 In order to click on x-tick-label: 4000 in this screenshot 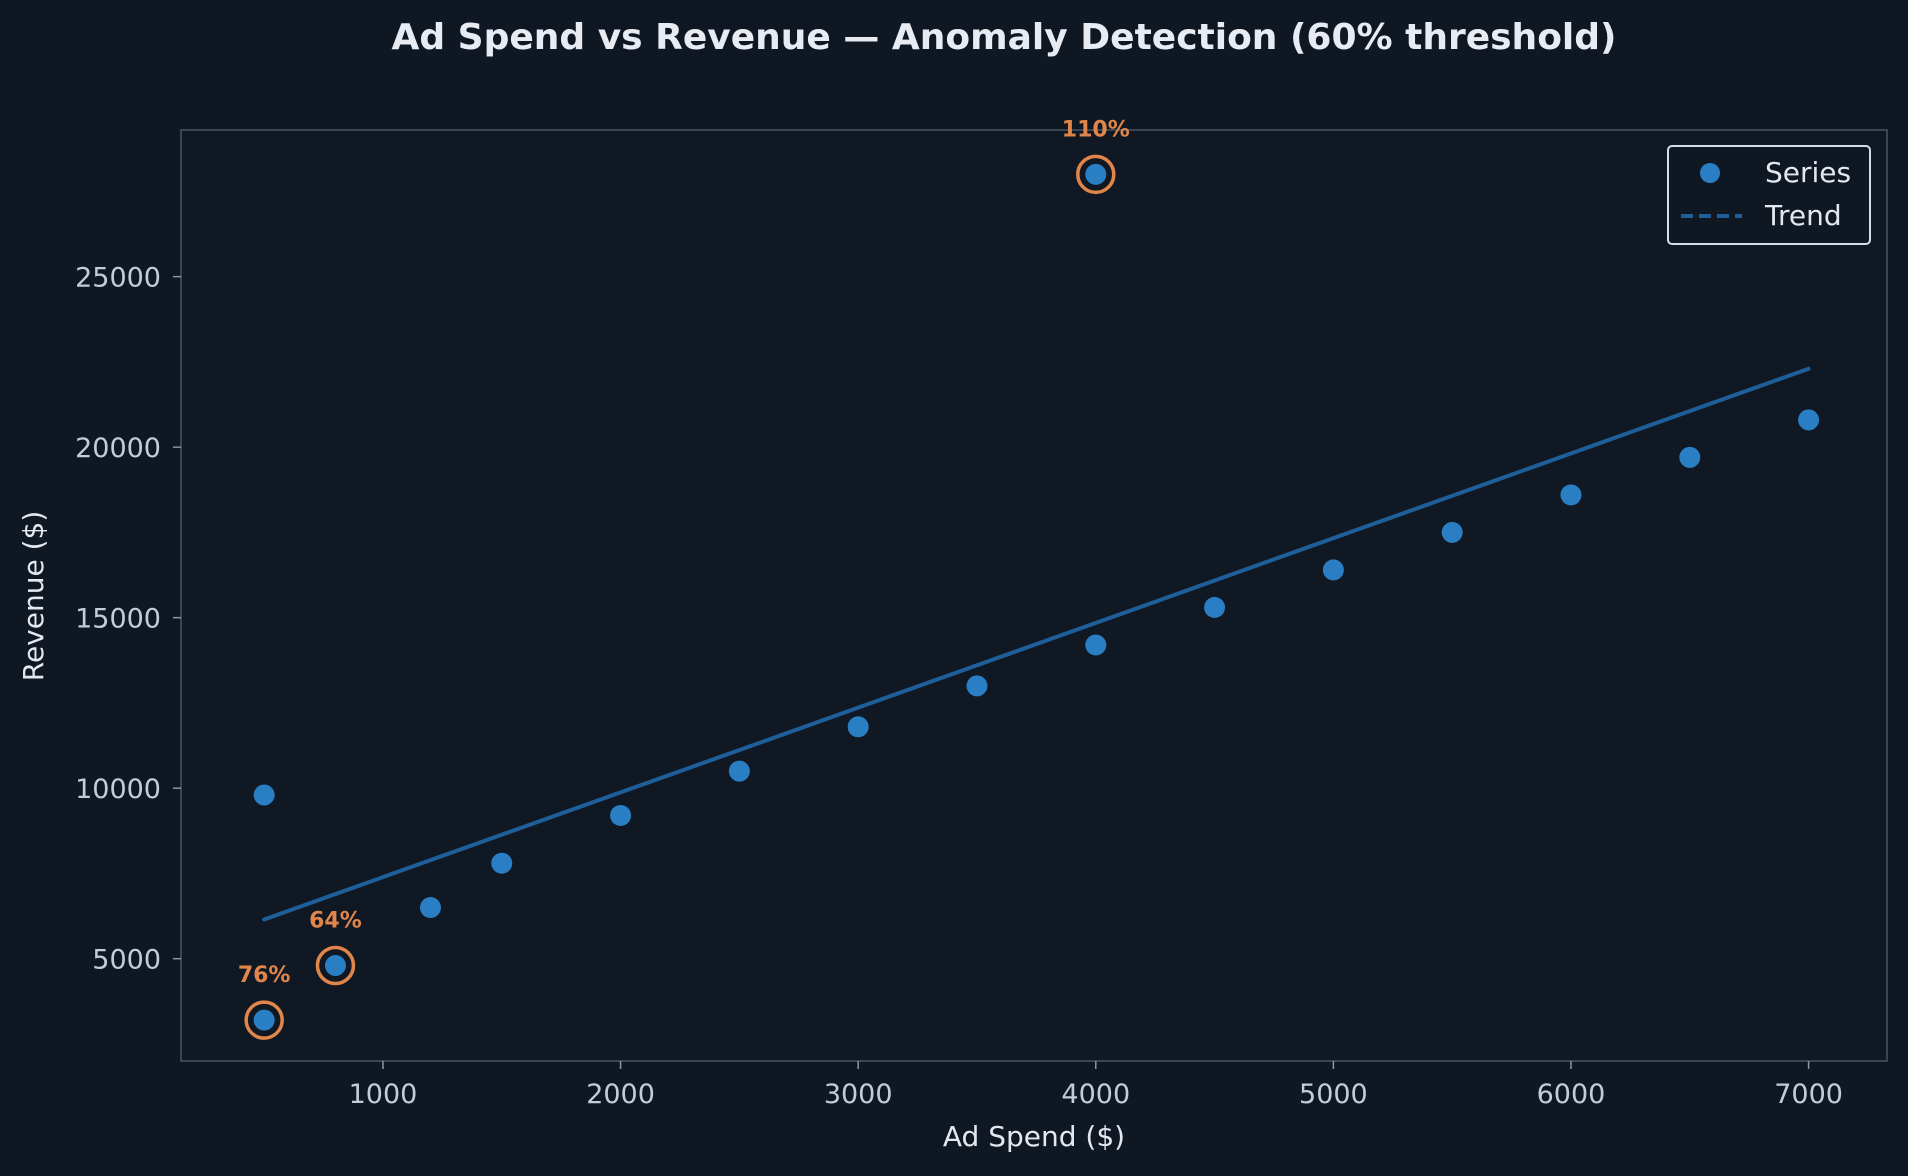, I will do `click(1095, 1094)`.